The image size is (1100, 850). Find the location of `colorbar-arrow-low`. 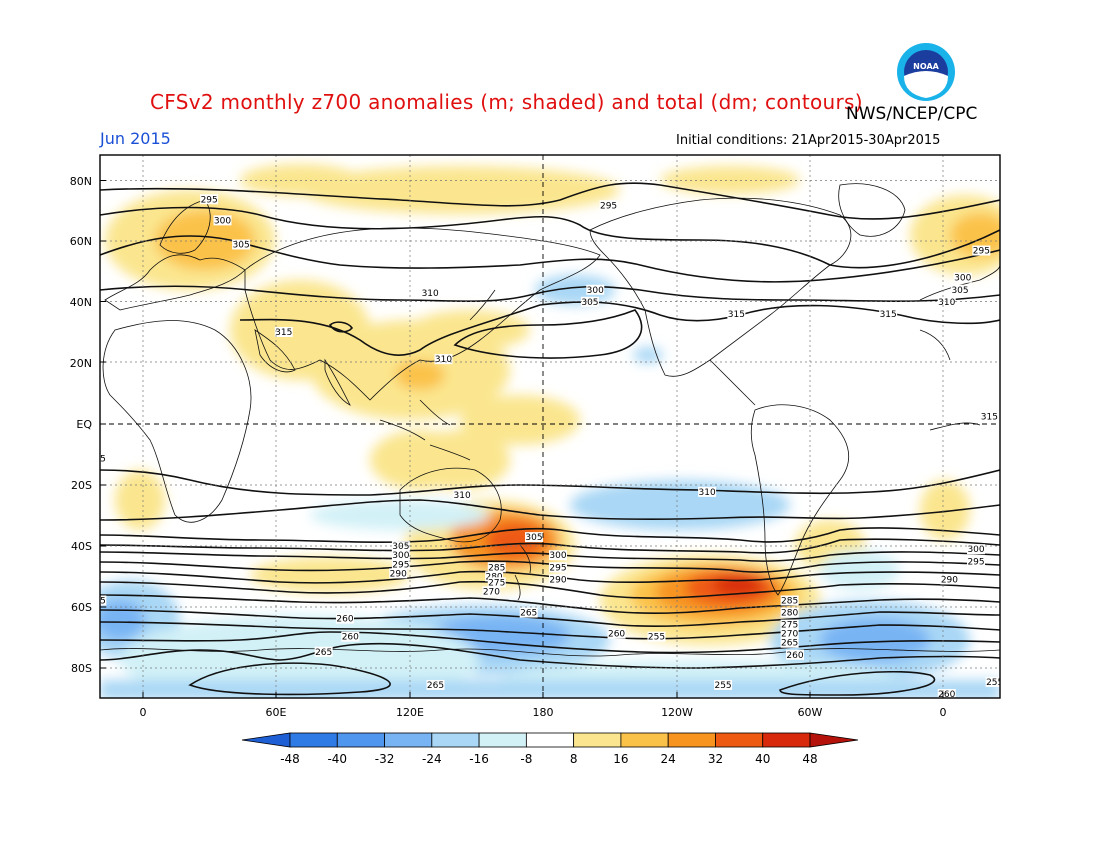

colorbar-arrow-low is located at coordinates (266, 740).